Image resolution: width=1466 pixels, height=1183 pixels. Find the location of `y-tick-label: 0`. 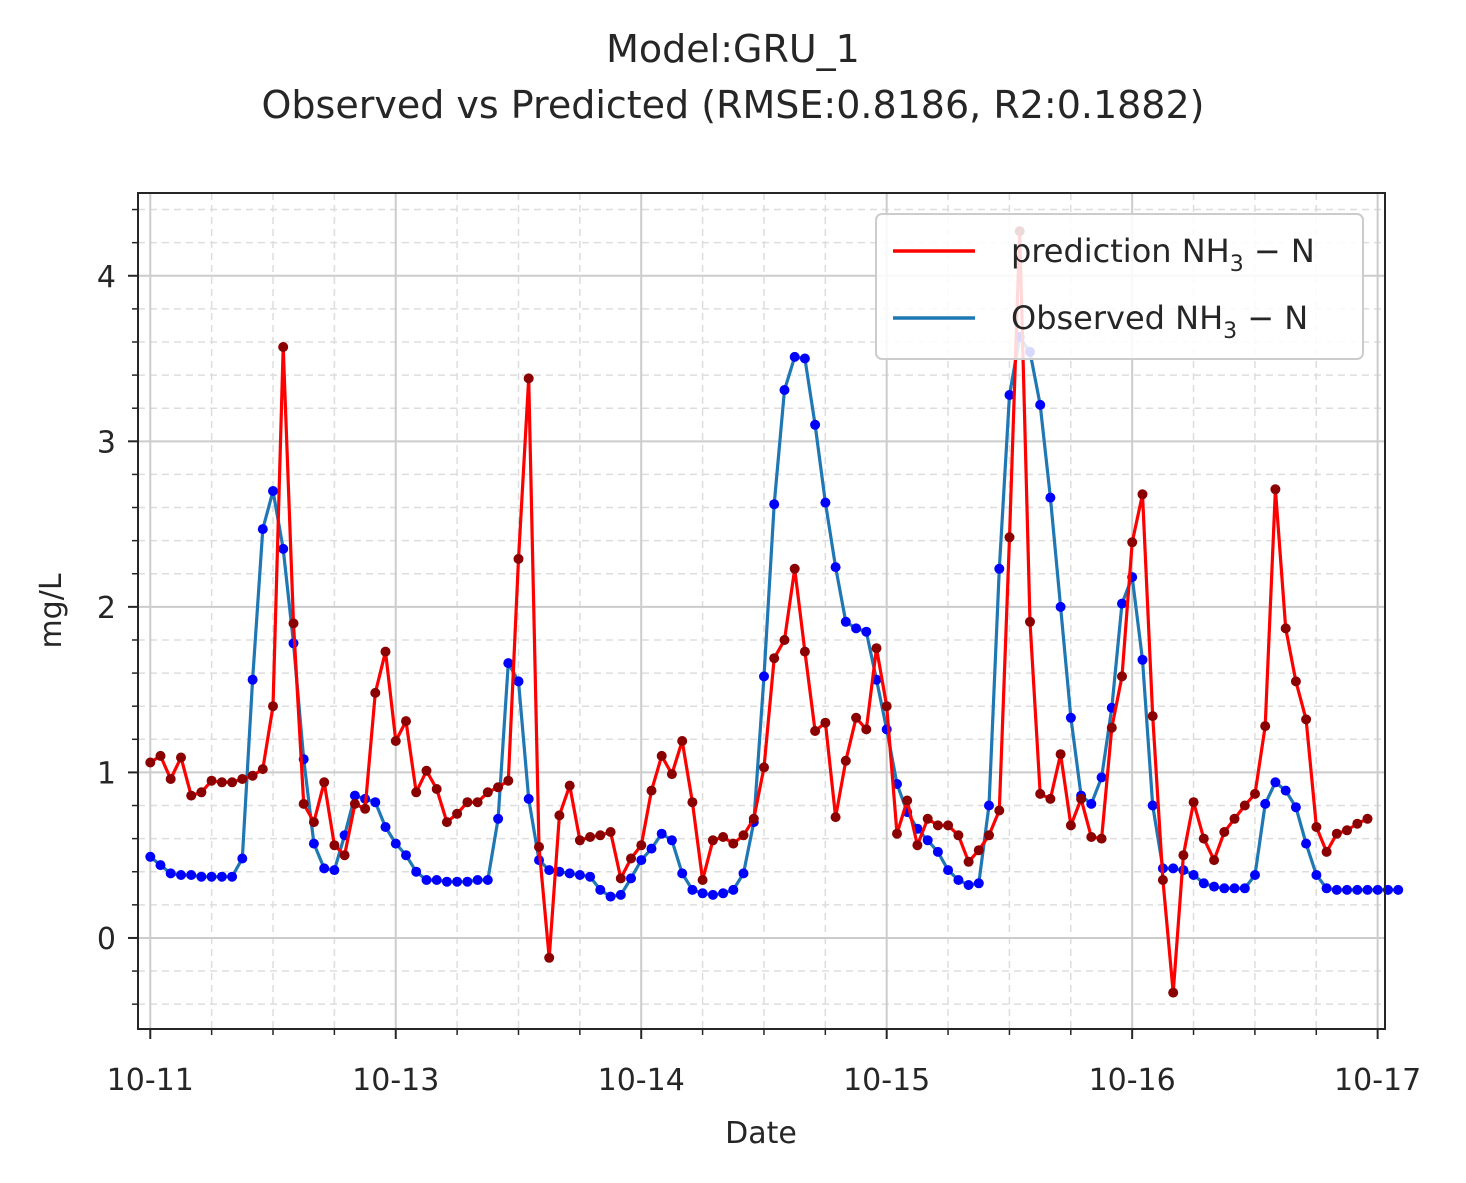

y-tick-label: 0 is located at coordinates (106, 939).